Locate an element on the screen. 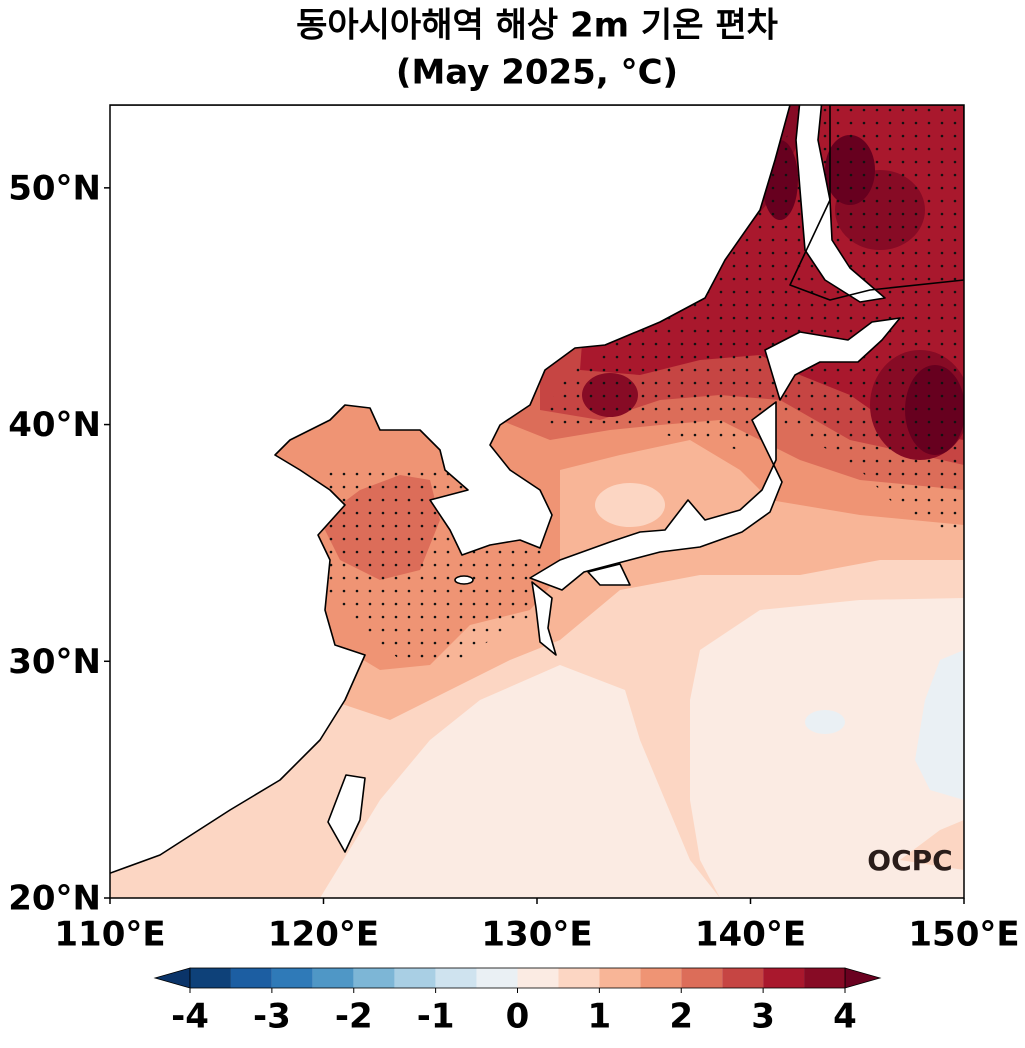 This screenshot has height=1048, width=1025. x-tick-label: 110°E is located at coordinates (109, 935).